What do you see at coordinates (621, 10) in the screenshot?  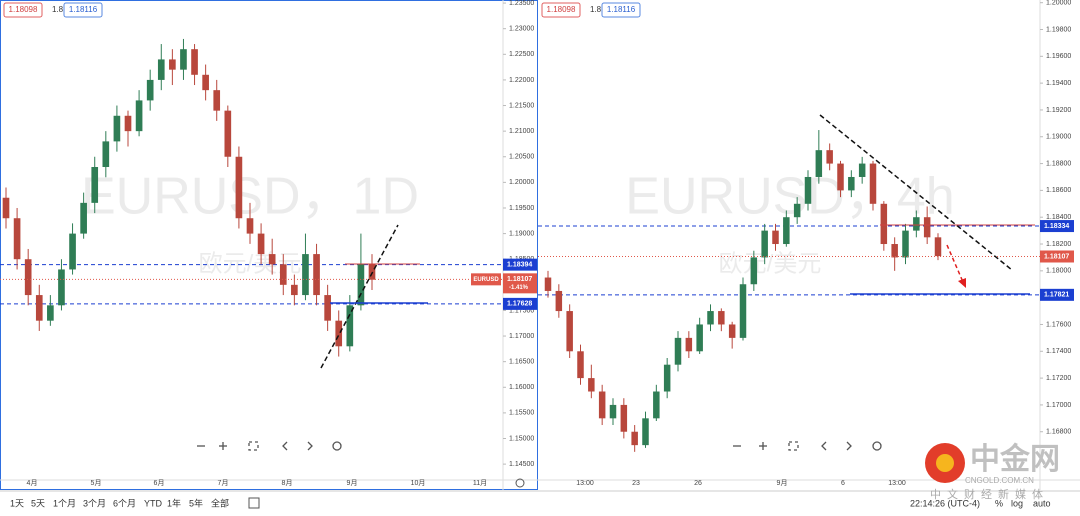 I see `ask-box` at bounding box center [621, 10].